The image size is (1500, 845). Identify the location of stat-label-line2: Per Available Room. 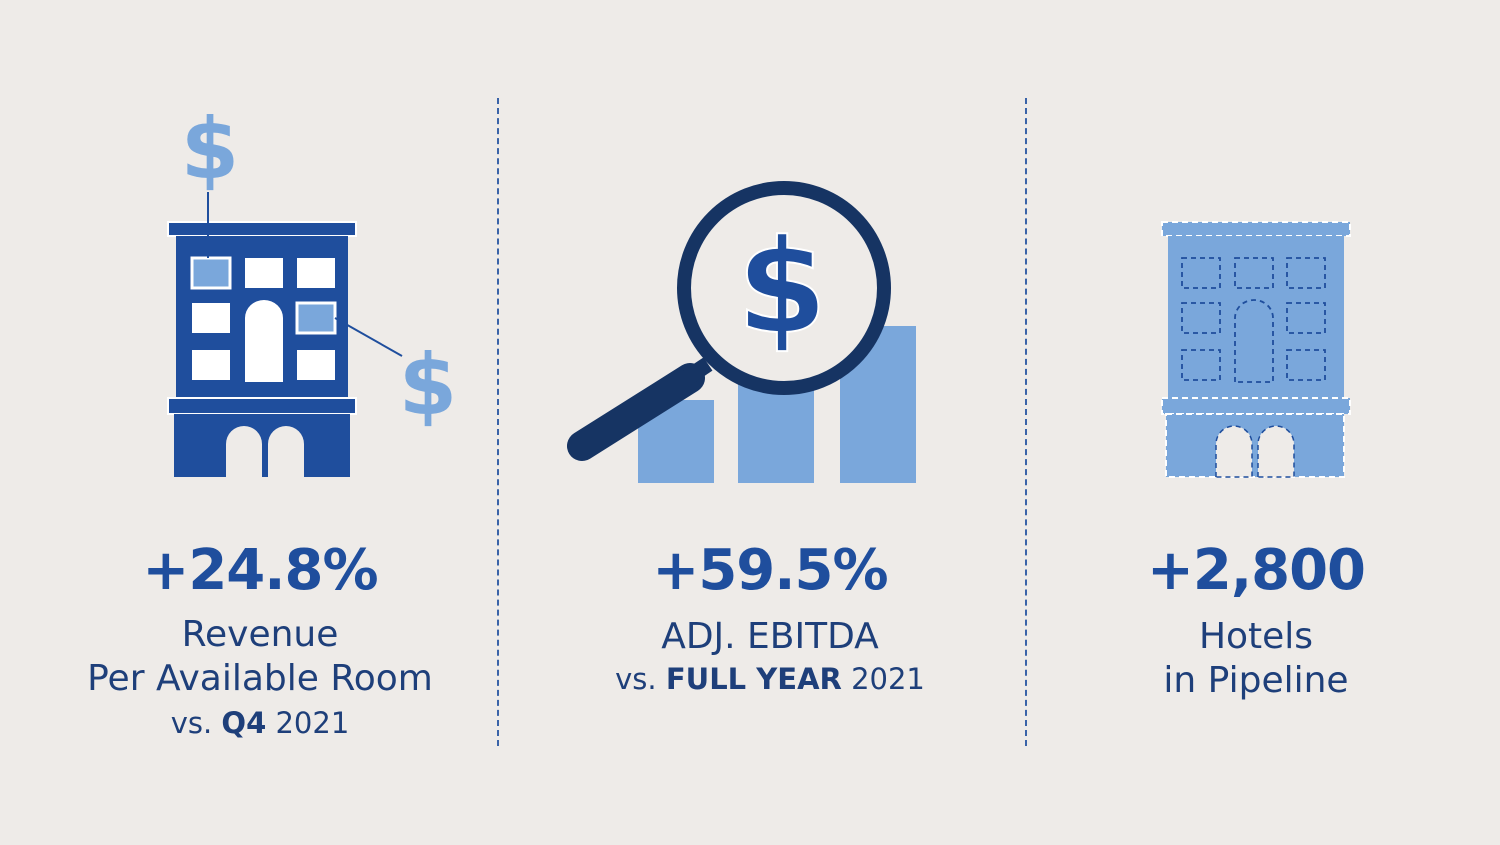
(260, 678).